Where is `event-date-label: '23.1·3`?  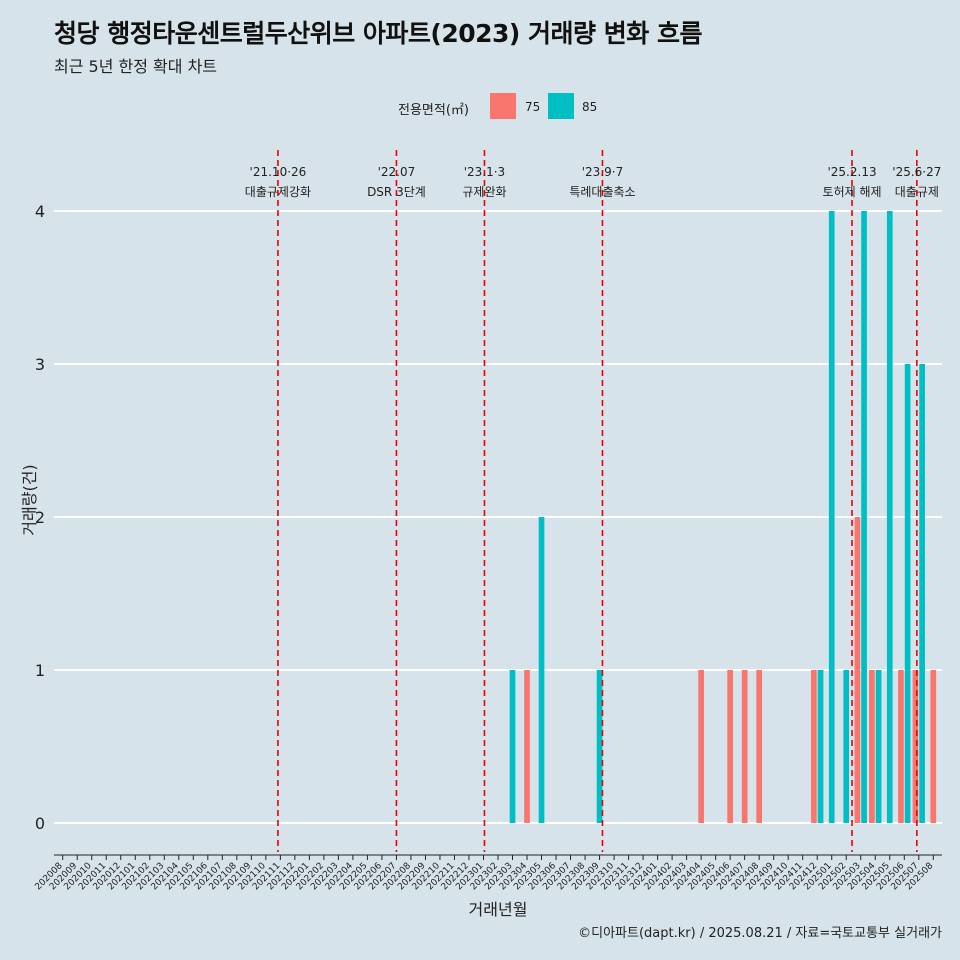
event-date-label: '23.1·3 is located at coordinates (484, 172).